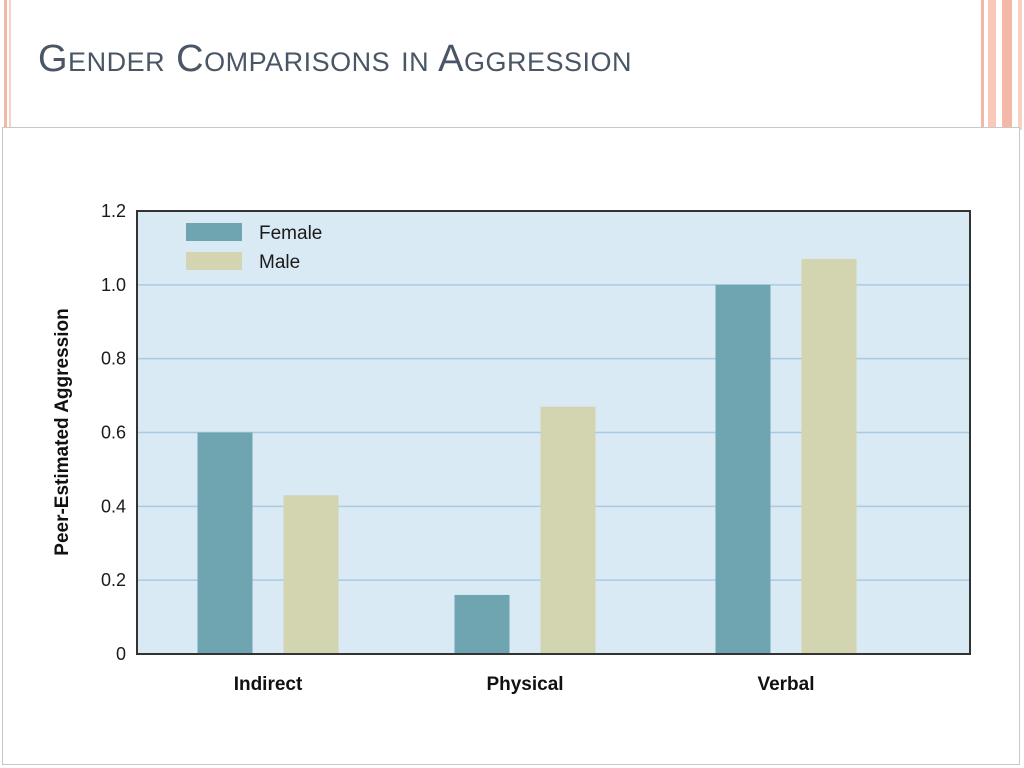 The width and height of the screenshot is (1024, 768). Describe the element at coordinates (225, 543) in the screenshot. I see `bar-female-indirect` at that location.